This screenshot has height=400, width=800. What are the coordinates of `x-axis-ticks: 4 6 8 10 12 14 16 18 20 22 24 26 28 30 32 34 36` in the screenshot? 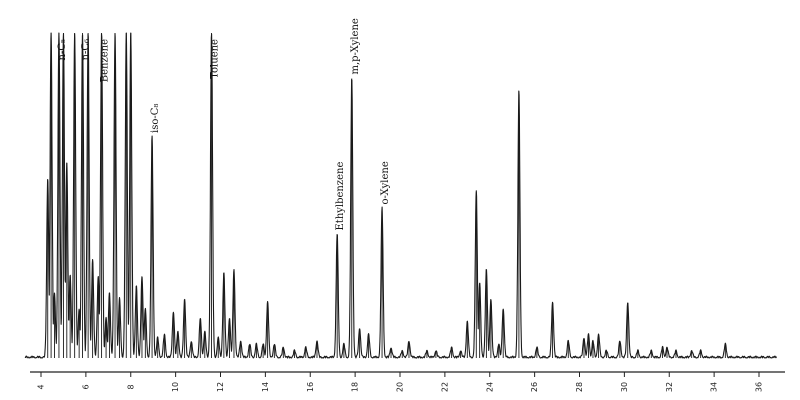 It's located at (400, 382).